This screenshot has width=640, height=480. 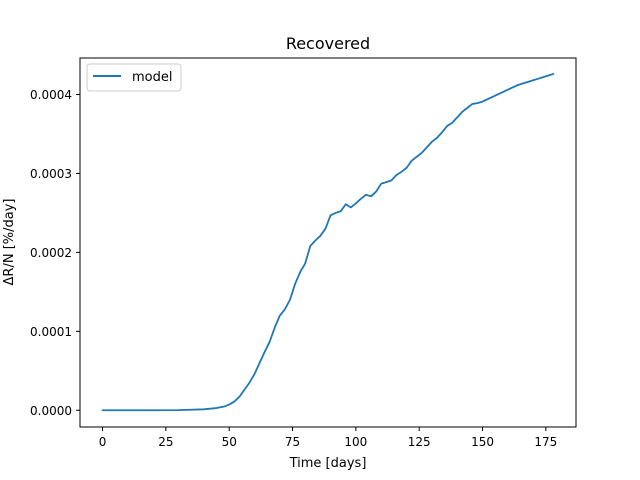 I want to click on x-tick-label: 0, so click(x=103, y=442).